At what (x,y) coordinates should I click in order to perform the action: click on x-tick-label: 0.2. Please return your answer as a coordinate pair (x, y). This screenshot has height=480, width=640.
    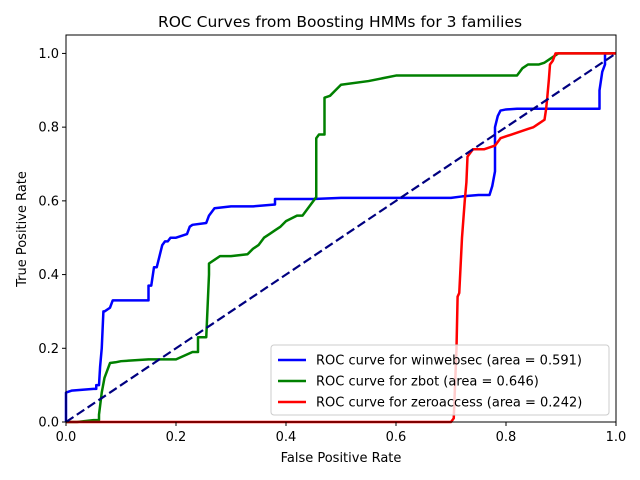
    Looking at the image, I should click on (176, 437).